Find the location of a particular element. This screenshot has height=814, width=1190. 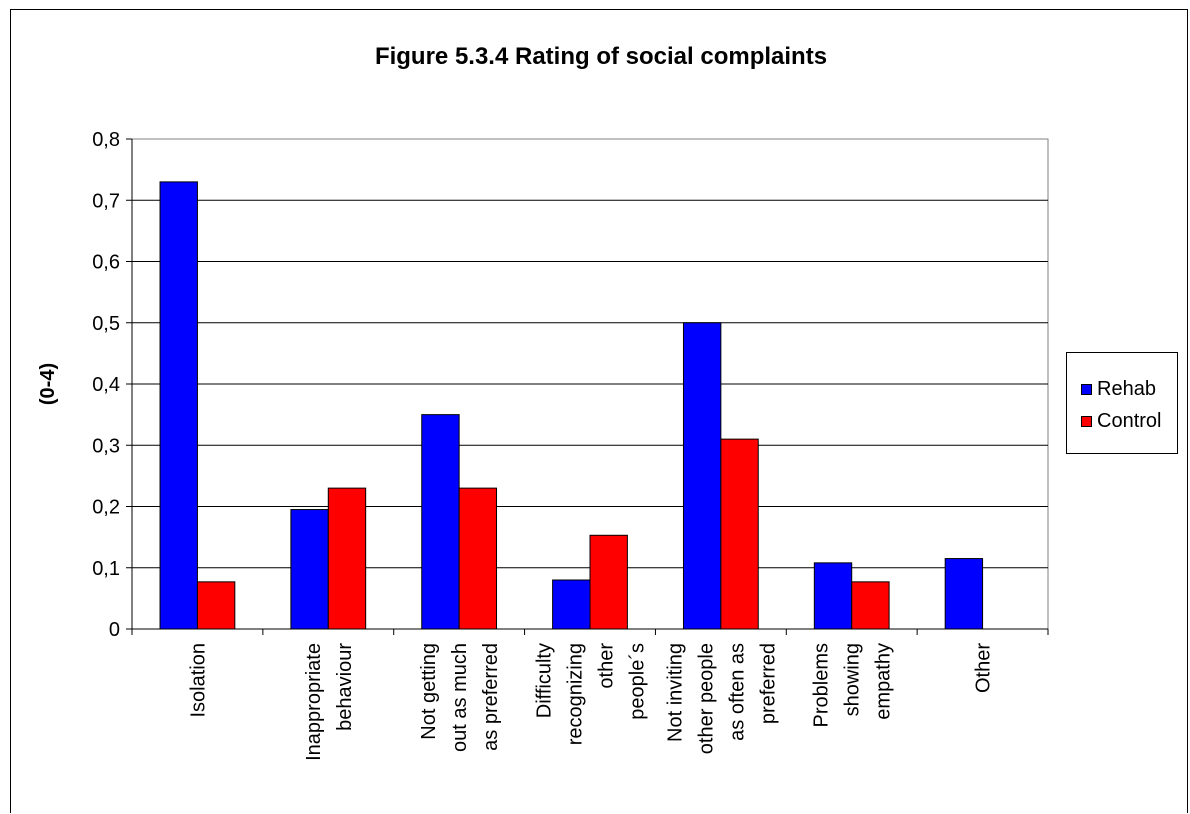

legend-swatch-rehab is located at coordinates (1086, 389).